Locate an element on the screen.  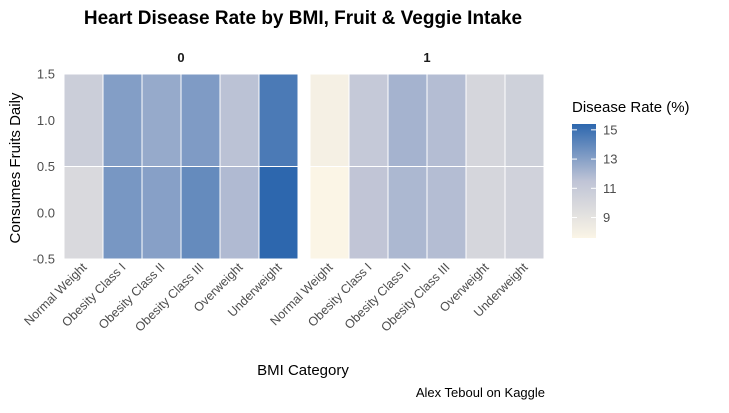
legend-tick-label: 9 is located at coordinates (606, 217).